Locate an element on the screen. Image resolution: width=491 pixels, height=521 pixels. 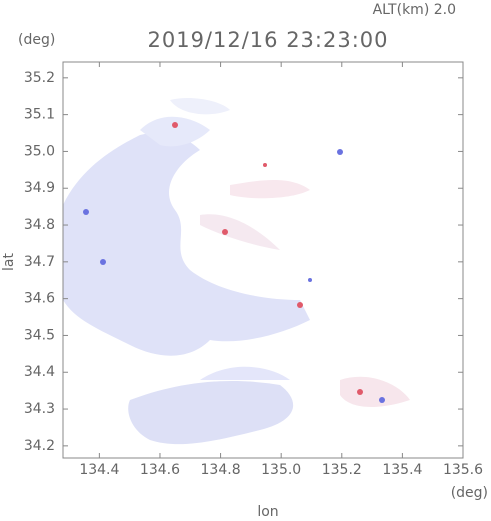
y-tick-label: 34.8 is located at coordinates (39, 225).